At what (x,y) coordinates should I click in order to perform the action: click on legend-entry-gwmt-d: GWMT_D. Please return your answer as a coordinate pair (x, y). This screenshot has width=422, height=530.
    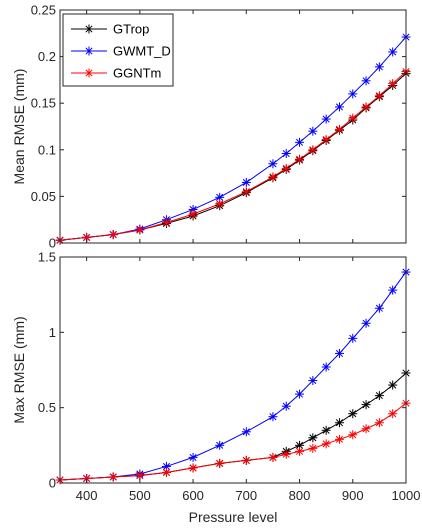
    Looking at the image, I should click on (121, 51).